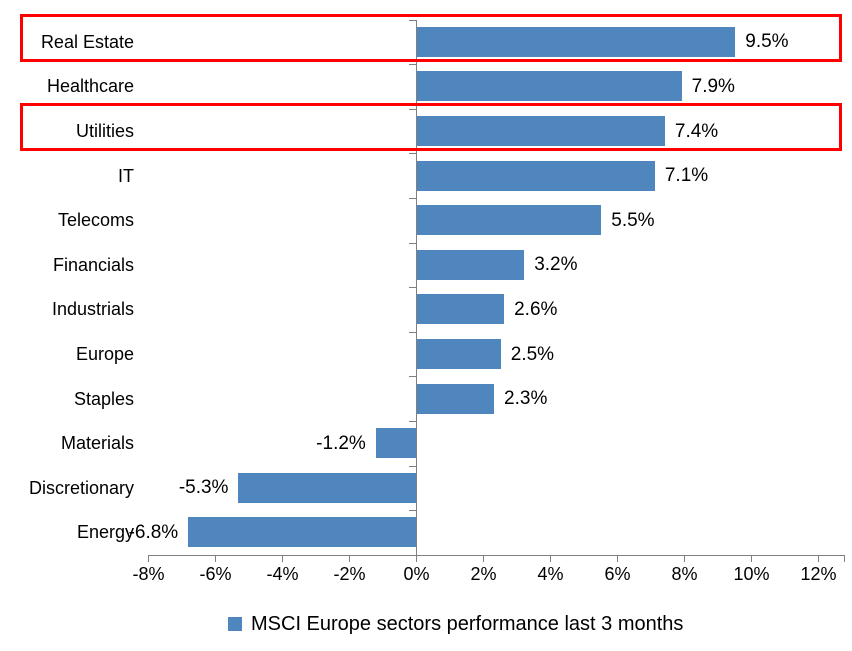 This screenshot has height=651, width=852. Describe the element at coordinates (686, 176) in the screenshot. I see `value-label: 7.1%` at that location.